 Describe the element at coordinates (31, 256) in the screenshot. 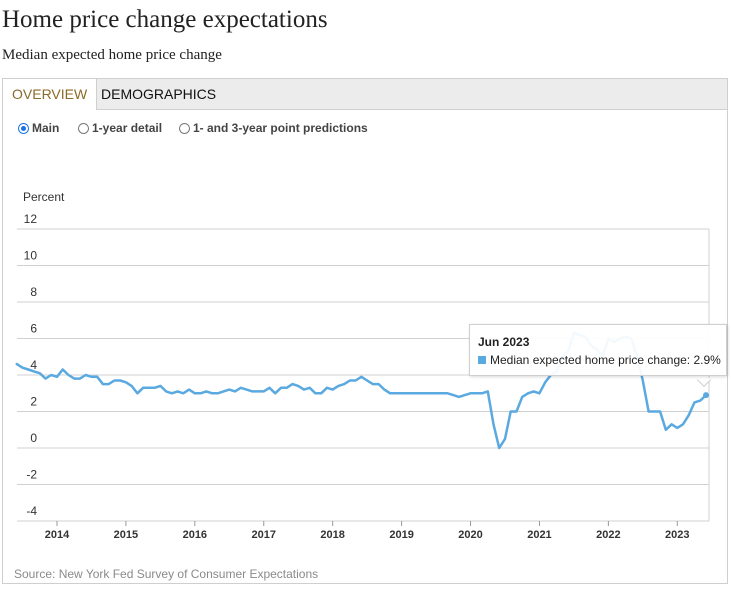

I see `y-tick-label: 10` at that location.